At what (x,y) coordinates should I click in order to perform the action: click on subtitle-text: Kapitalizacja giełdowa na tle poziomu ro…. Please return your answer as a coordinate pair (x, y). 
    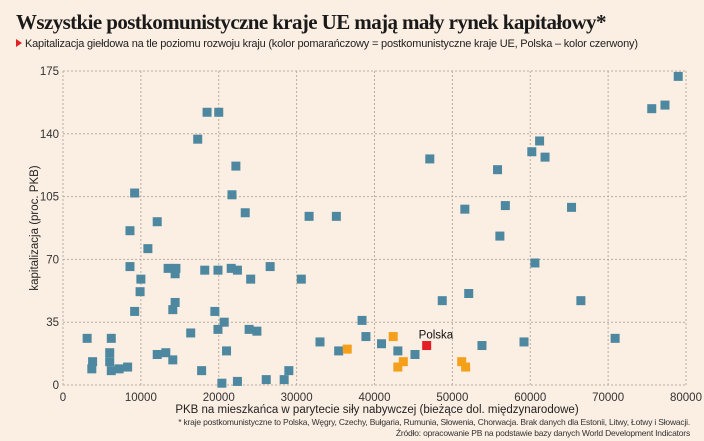
    Looking at the image, I should click on (331, 44).